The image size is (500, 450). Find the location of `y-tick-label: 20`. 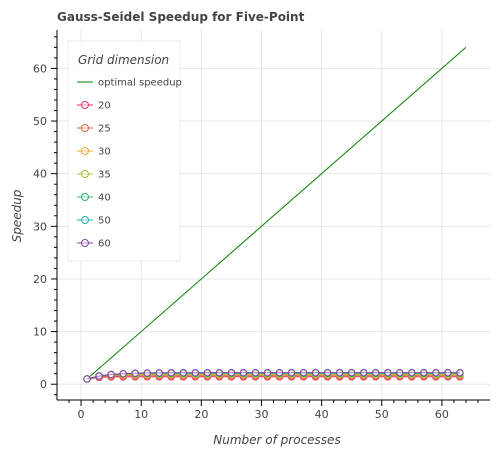

y-tick-label: 20 is located at coordinates (40, 279).